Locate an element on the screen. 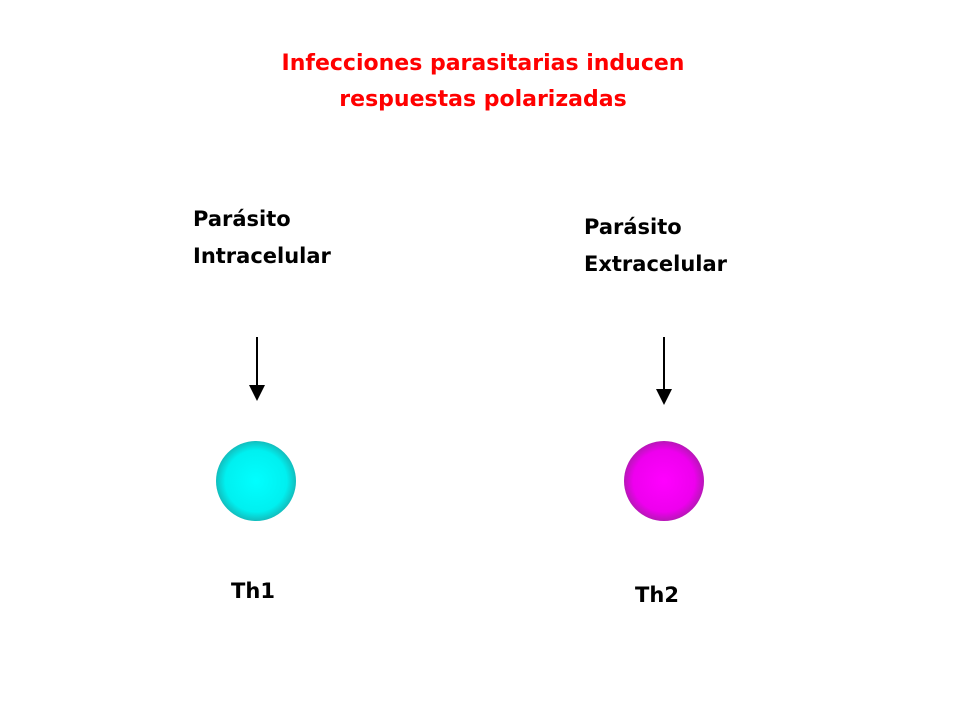 The height and width of the screenshot is (724, 960). node-label: Extracelular is located at coordinates (656, 264).